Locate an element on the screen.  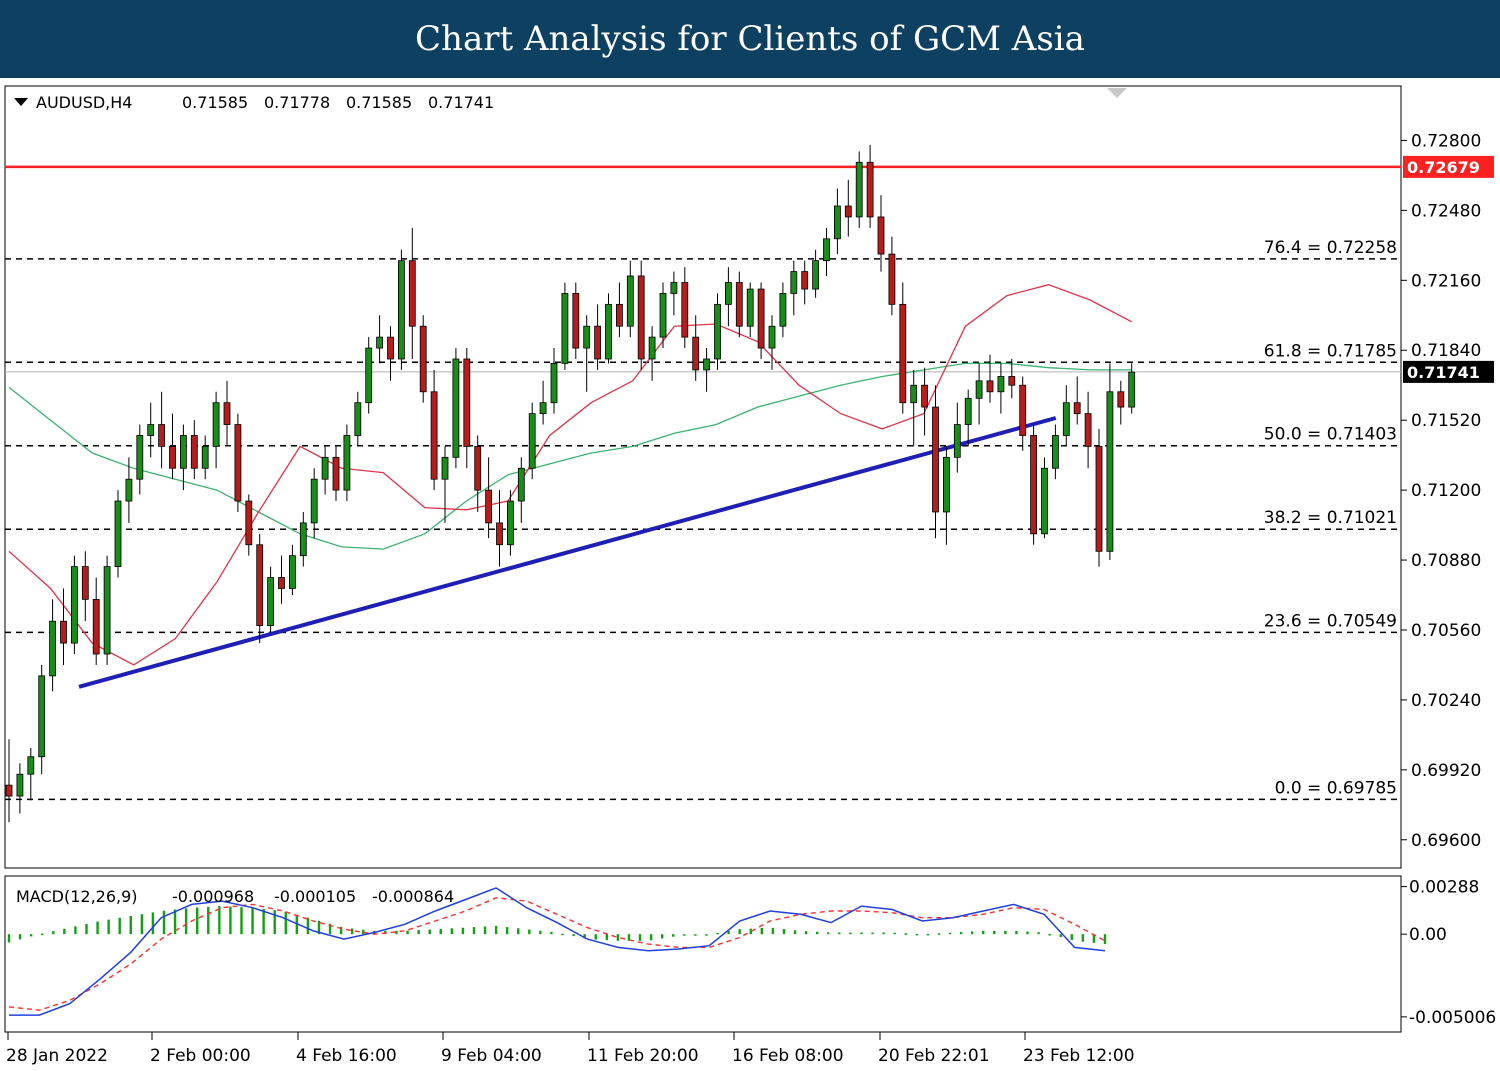
y-tick-3: 0.71840 is located at coordinates (1446, 351).